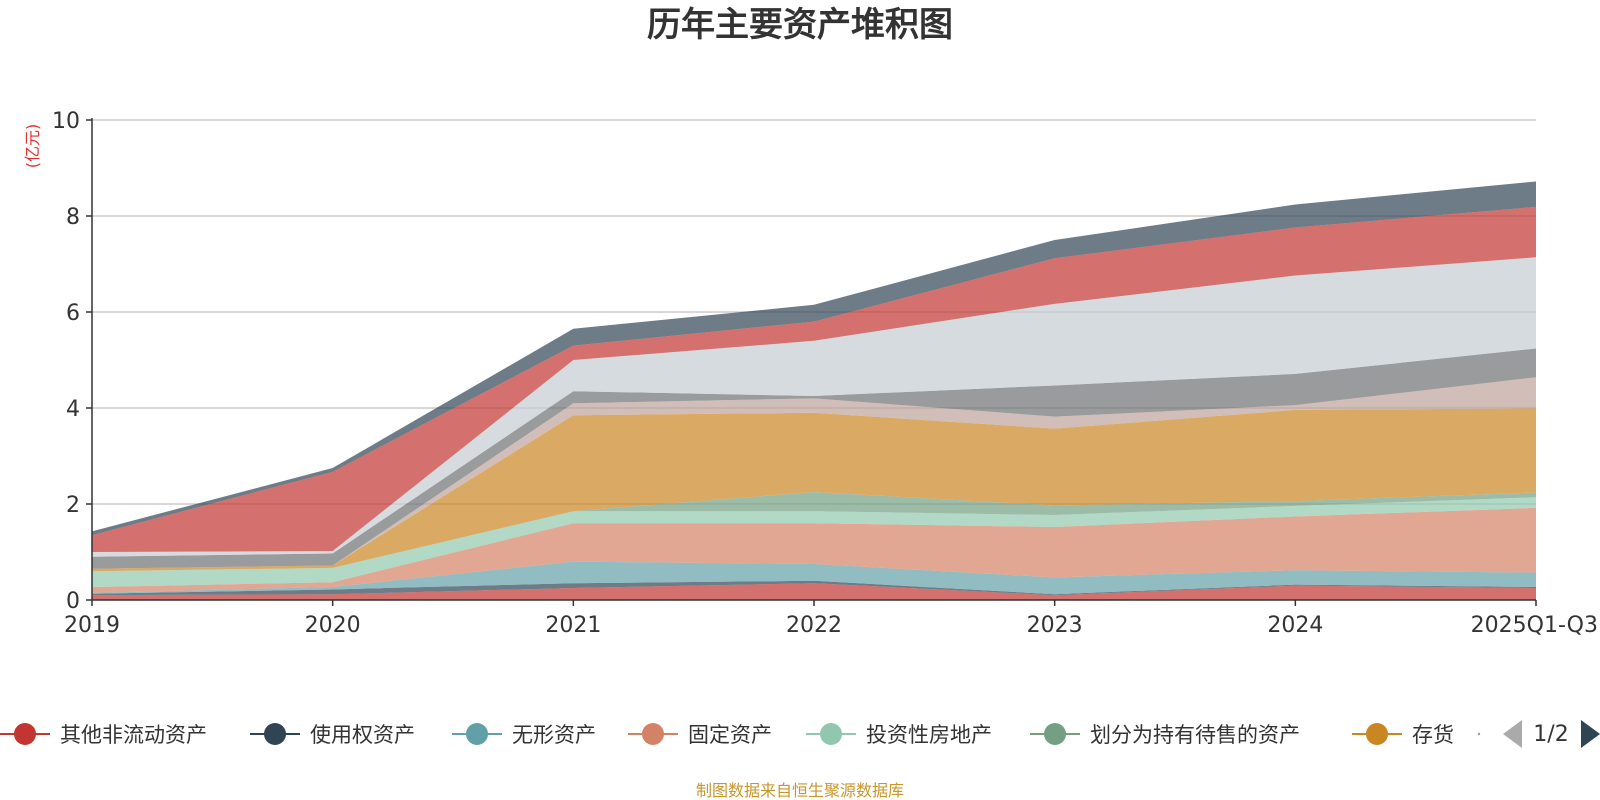 The height and width of the screenshot is (800, 1600). What do you see at coordinates (800, 25) in the screenshot?
I see `chart-title: 历年主要资产堆积图` at bounding box center [800, 25].